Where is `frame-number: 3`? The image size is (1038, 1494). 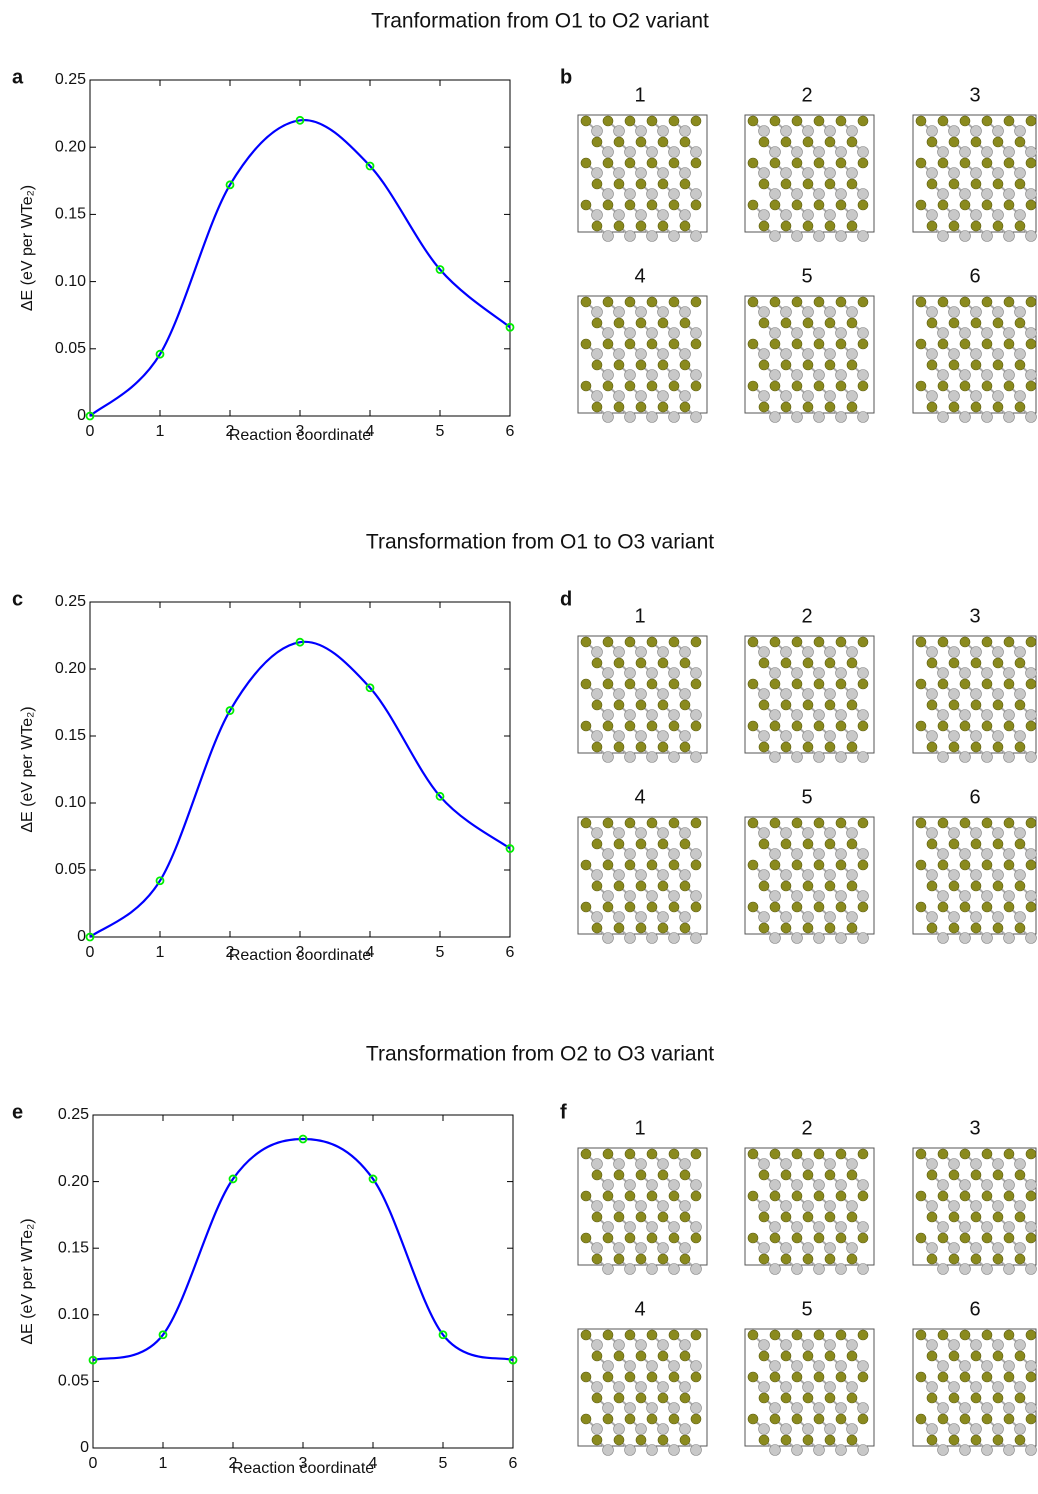 frame-number: 3 is located at coordinates (974, 1128).